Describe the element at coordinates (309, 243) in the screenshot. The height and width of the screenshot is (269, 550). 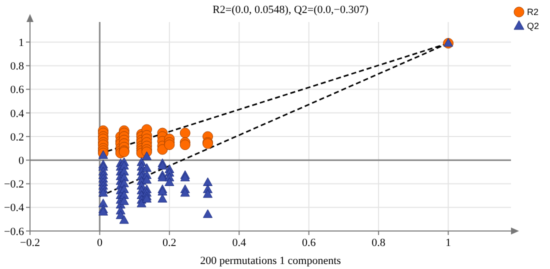
I see `x-tick-label: 0.6` at that location.